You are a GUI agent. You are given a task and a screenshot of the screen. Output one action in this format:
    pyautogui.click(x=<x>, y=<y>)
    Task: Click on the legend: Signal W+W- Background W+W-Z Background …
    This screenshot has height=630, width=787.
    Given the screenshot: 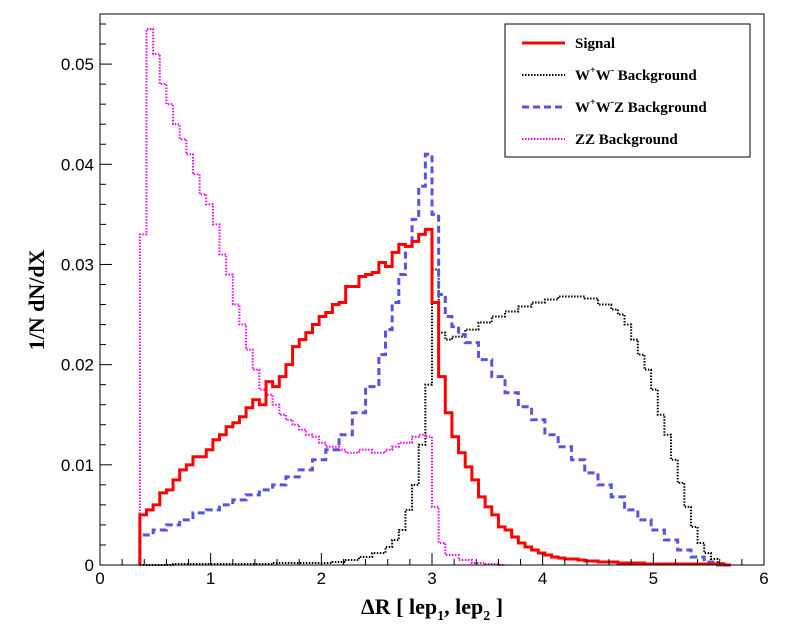 What is the action you would take?
    pyautogui.click(x=627, y=90)
    